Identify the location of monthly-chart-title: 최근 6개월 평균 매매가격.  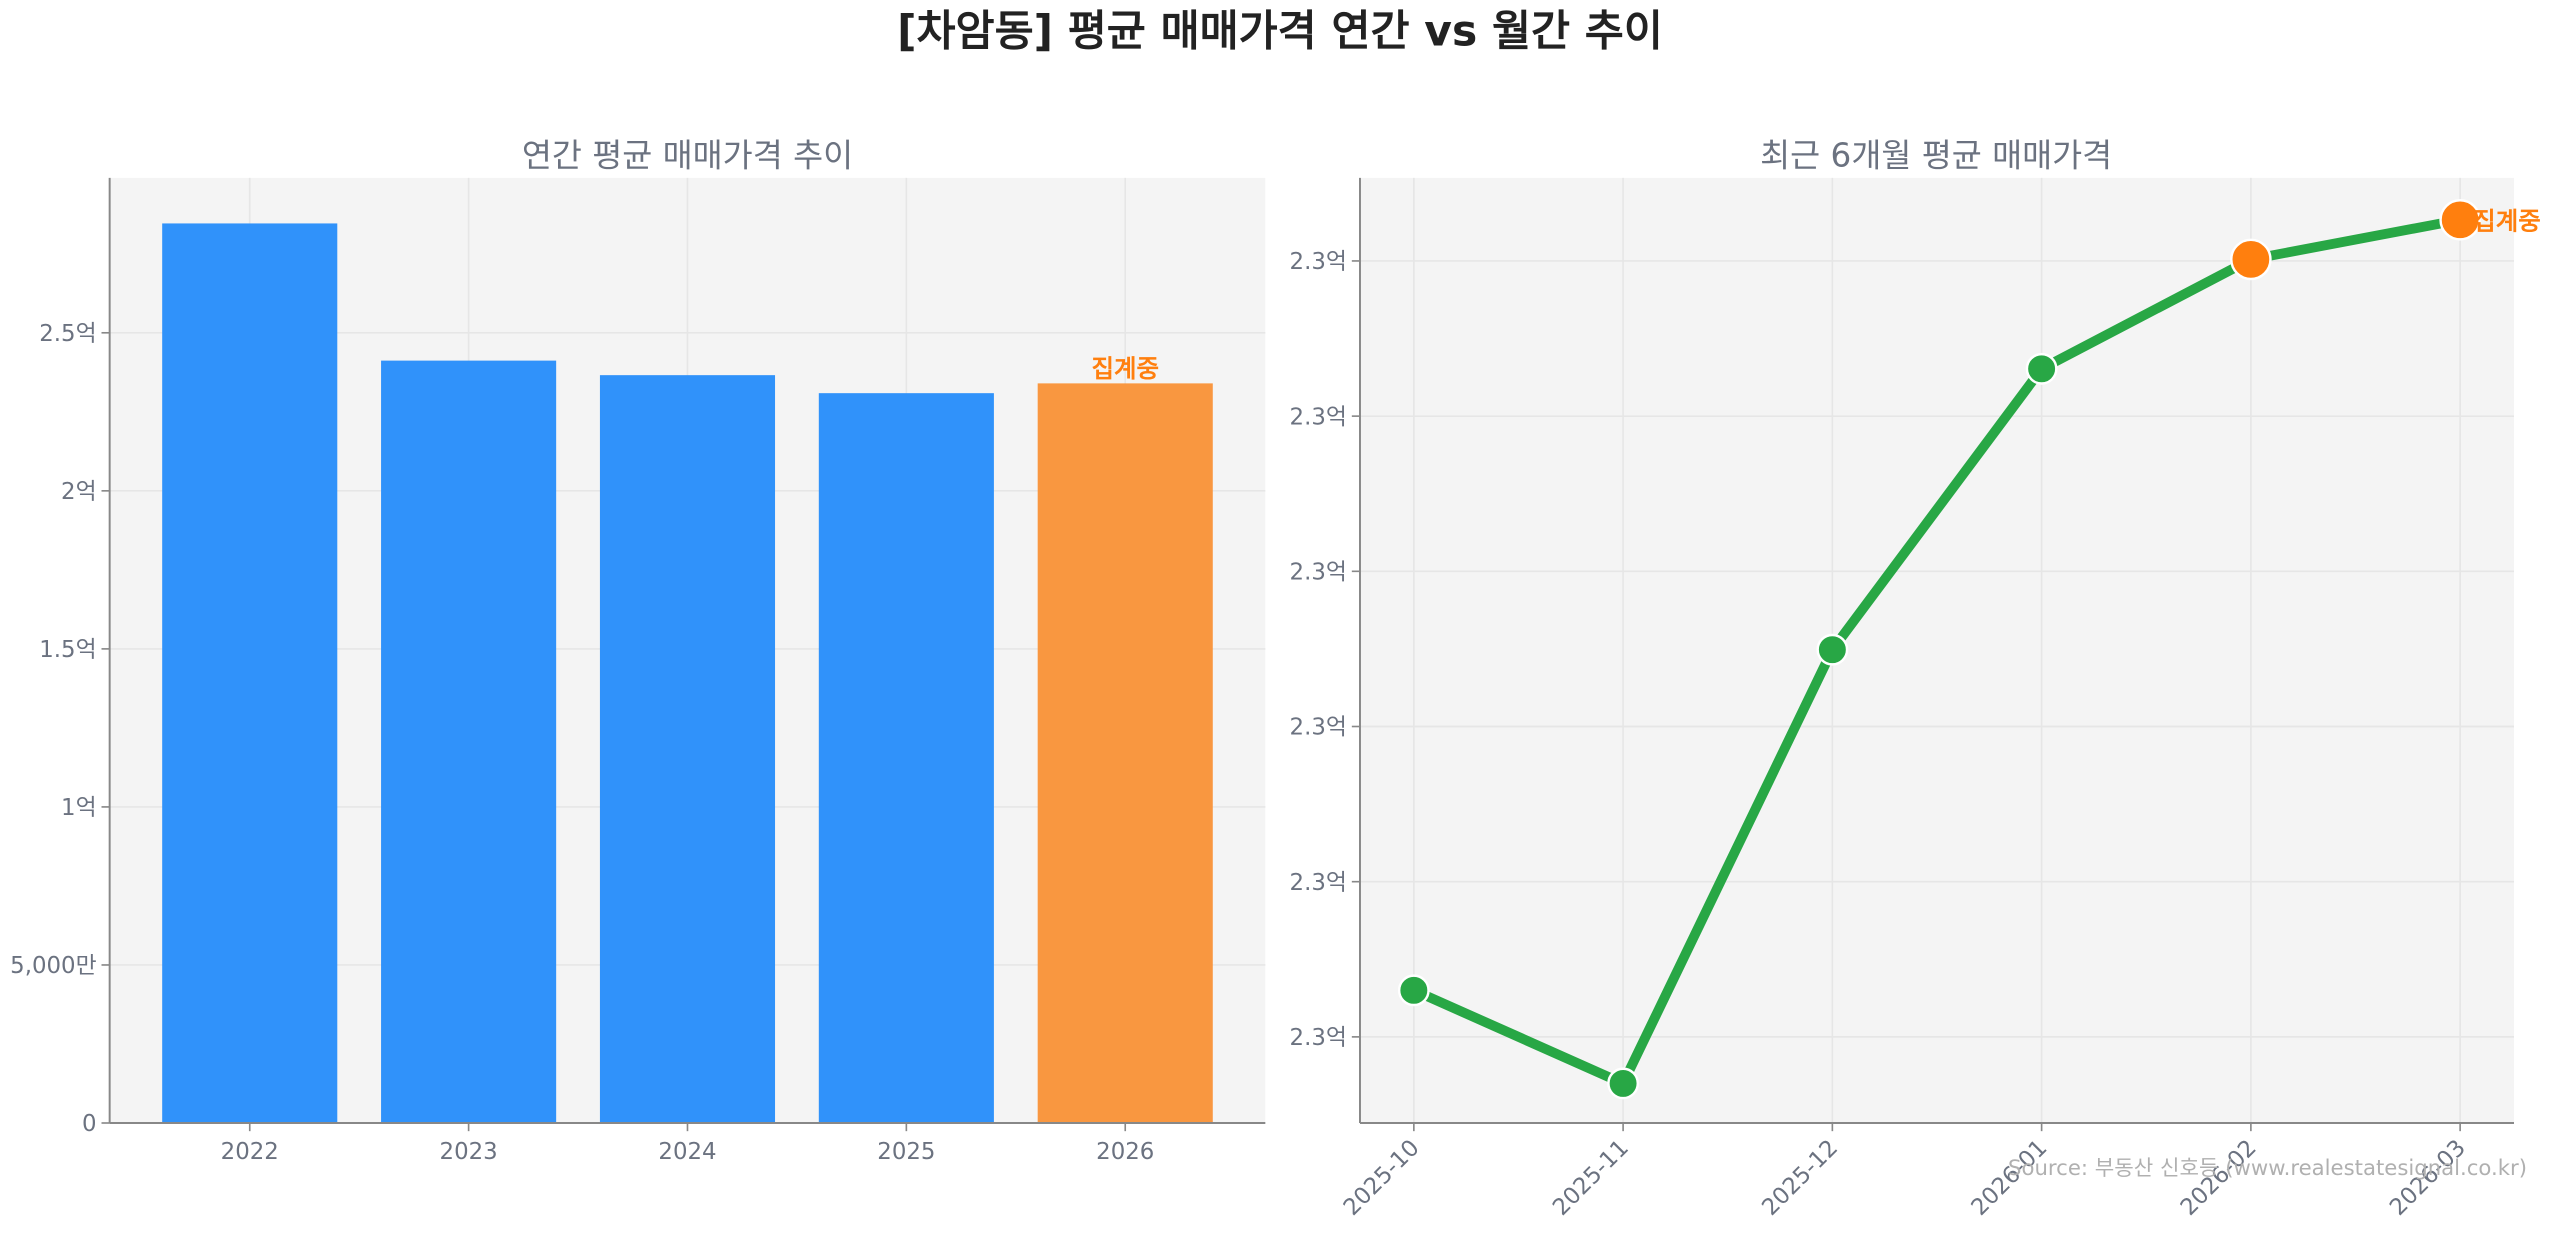
(1936, 155).